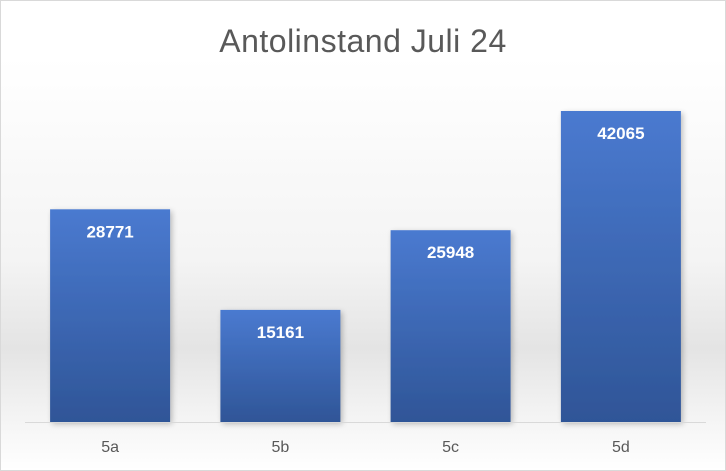 This screenshot has width=726, height=471. I want to click on bar-5b, so click(280, 365).